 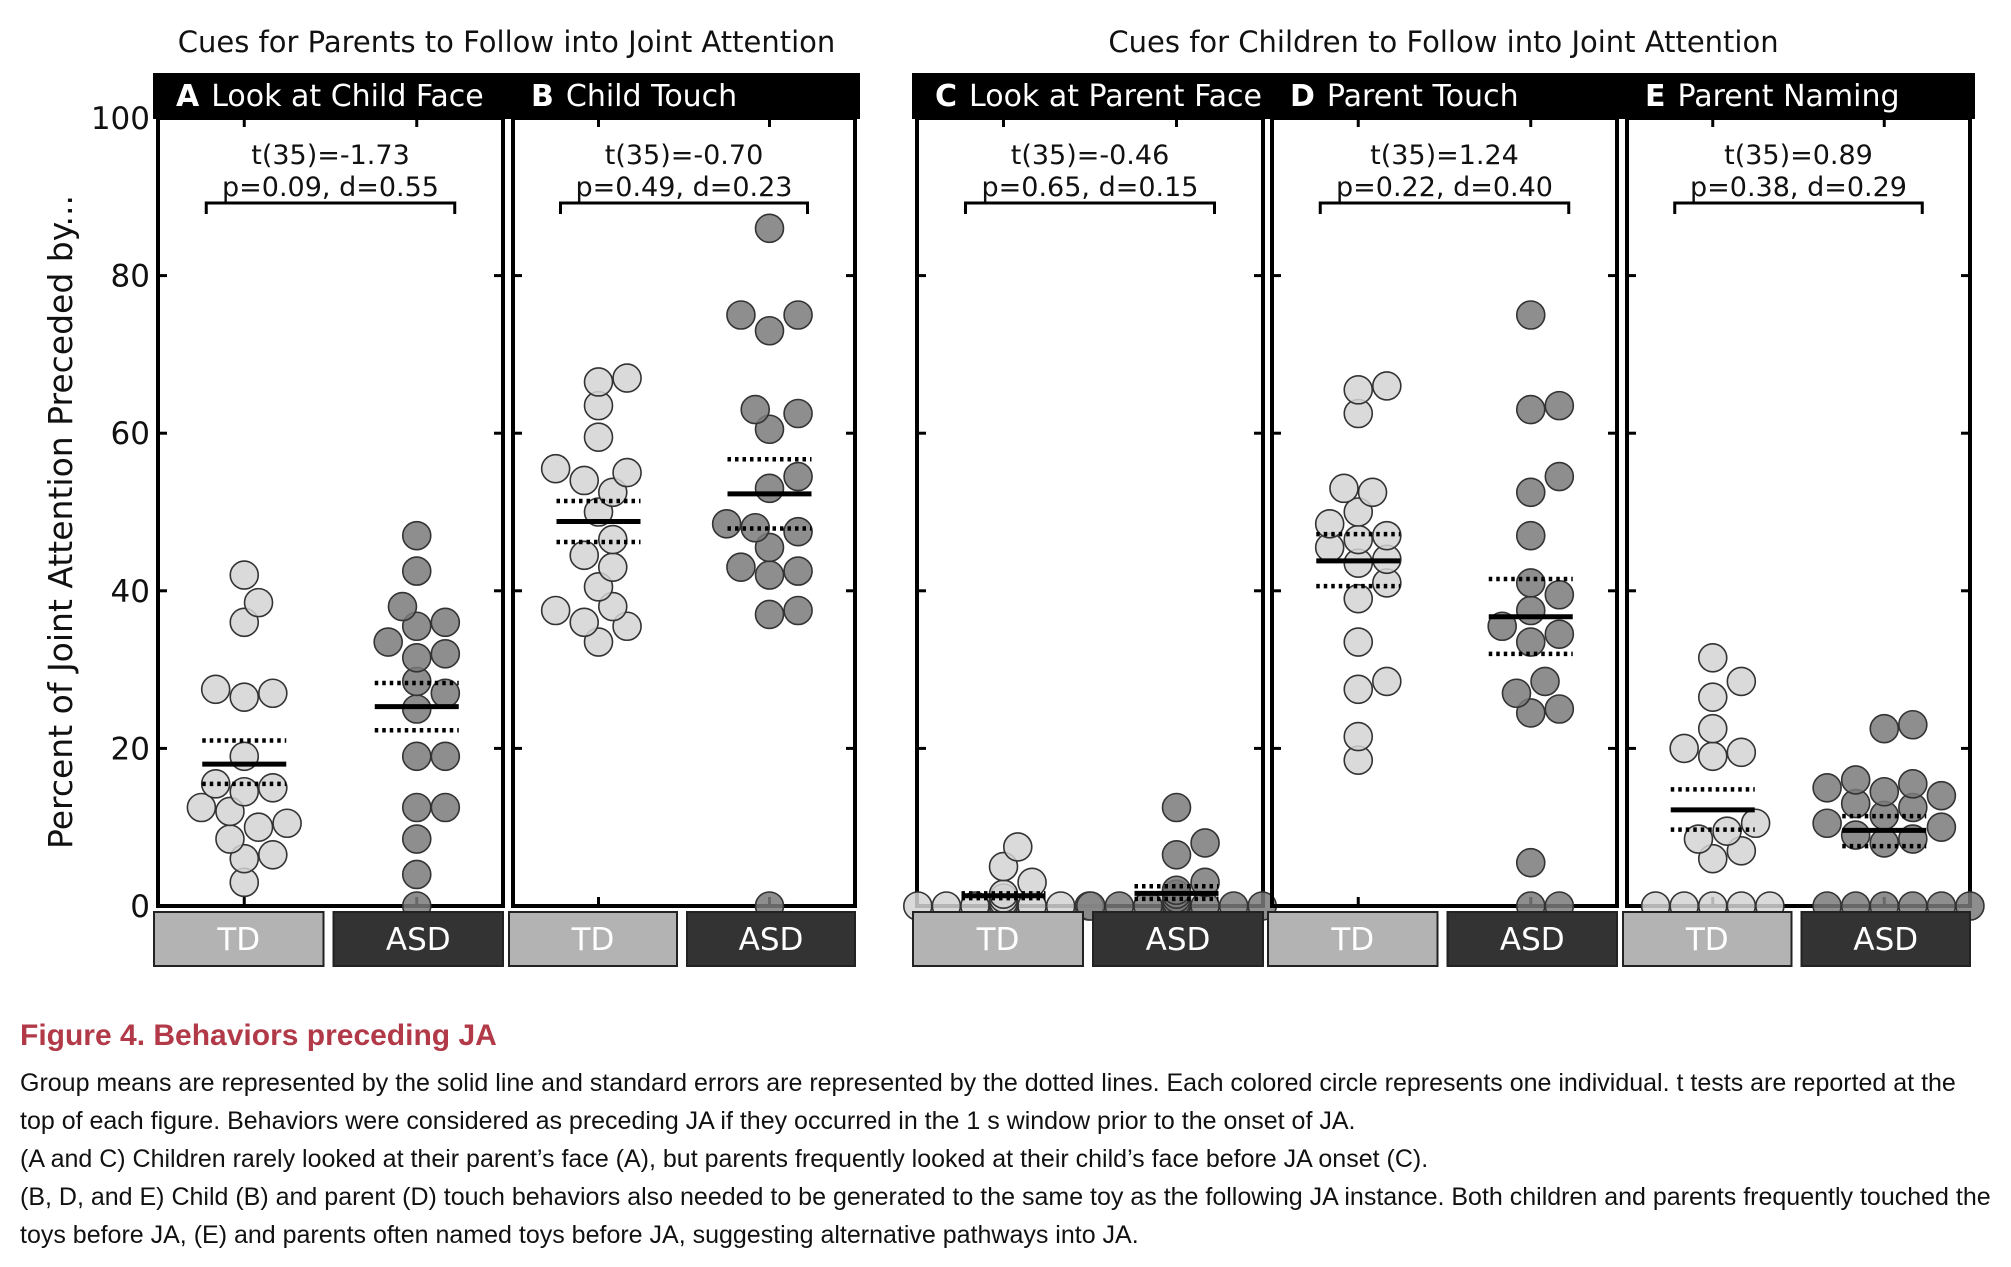 I want to click on stat-p-d: p=0.22, d=0.40, so click(x=1444, y=187).